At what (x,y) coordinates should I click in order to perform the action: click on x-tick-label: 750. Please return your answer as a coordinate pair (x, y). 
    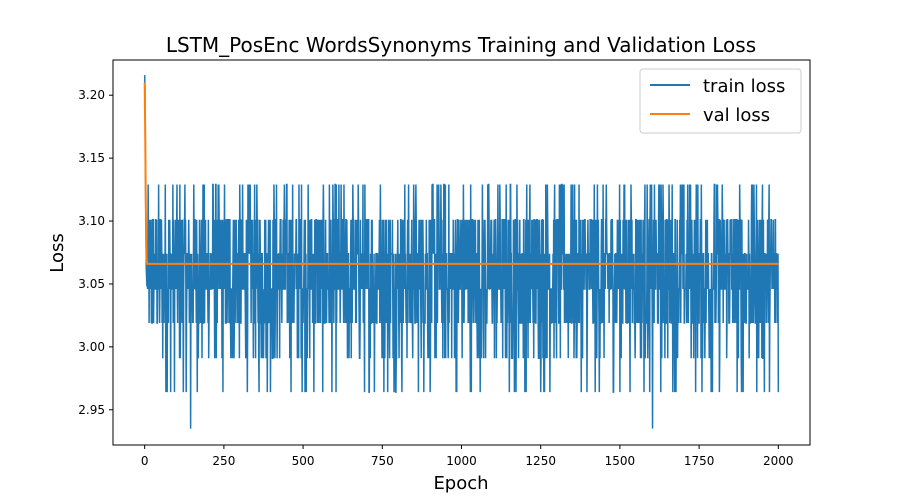
    Looking at the image, I should click on (382, 461).